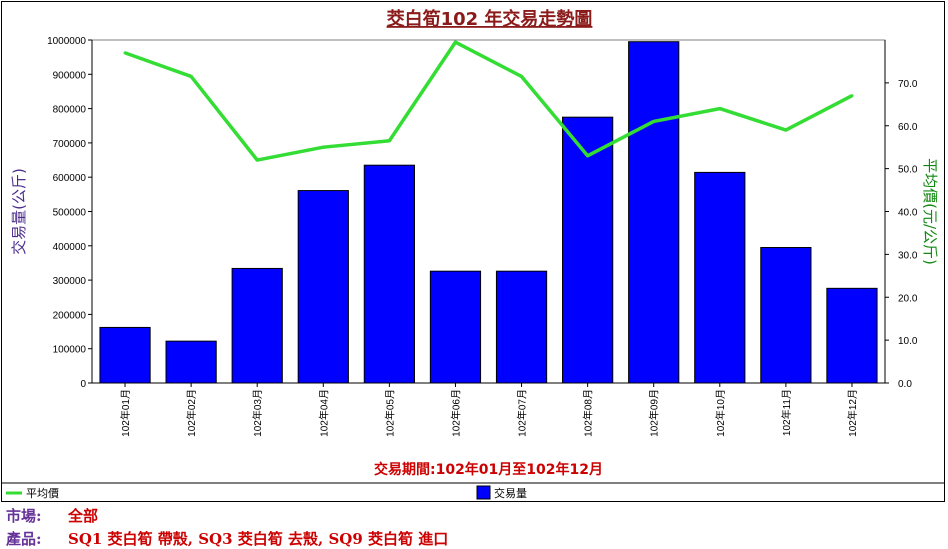 This screenshot has width=948, height=549. Describe the element at coordinates (488, 469) in the screenshot. I see `period-label: 交易期間:102年01月至102年12月` at that location.